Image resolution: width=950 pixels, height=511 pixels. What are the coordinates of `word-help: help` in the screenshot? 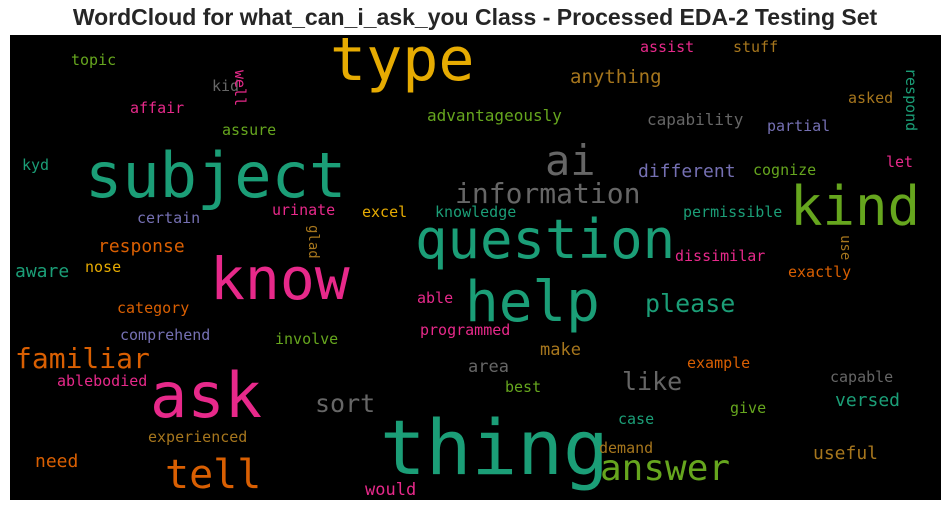 It's located at (532, 302).